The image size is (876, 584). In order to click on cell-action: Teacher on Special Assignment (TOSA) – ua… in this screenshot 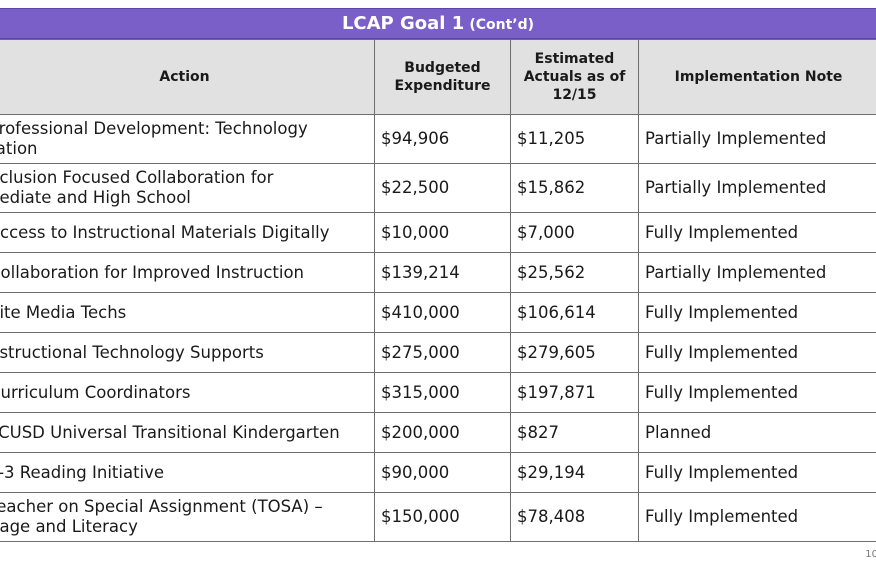, I will do `click(187, 517)`.